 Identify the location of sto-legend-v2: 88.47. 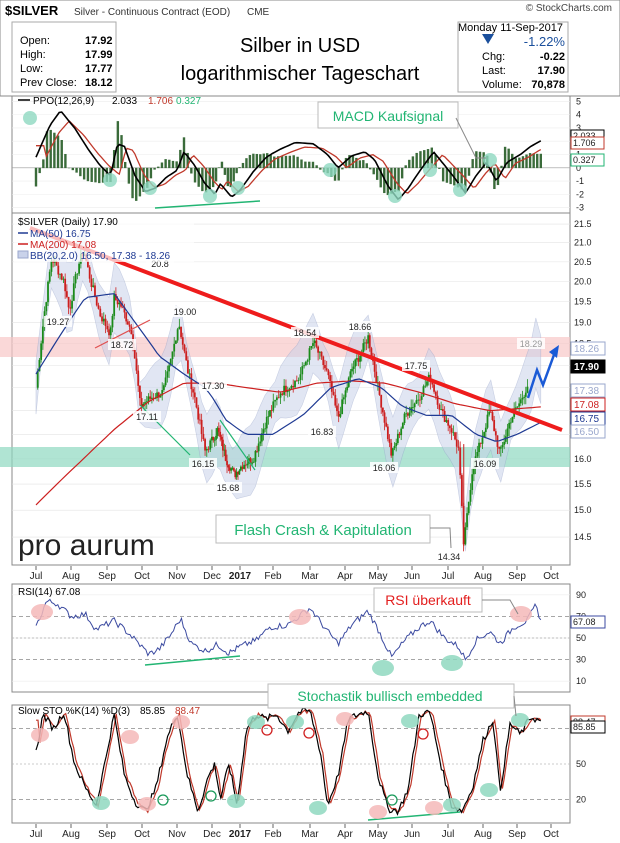
(187, 711).